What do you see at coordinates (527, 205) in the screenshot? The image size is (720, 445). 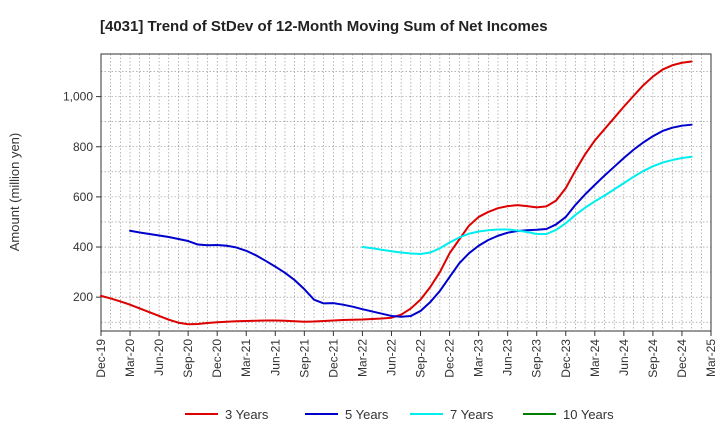 I see `series-line-7-years` at bounding box center [527, 205].